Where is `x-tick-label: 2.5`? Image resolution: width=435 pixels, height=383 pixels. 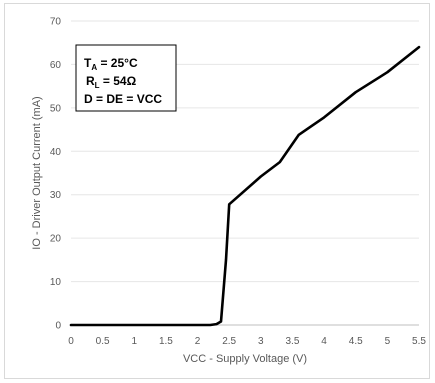
x-tick-label: 2.5 is located at coordinates (229, 341).